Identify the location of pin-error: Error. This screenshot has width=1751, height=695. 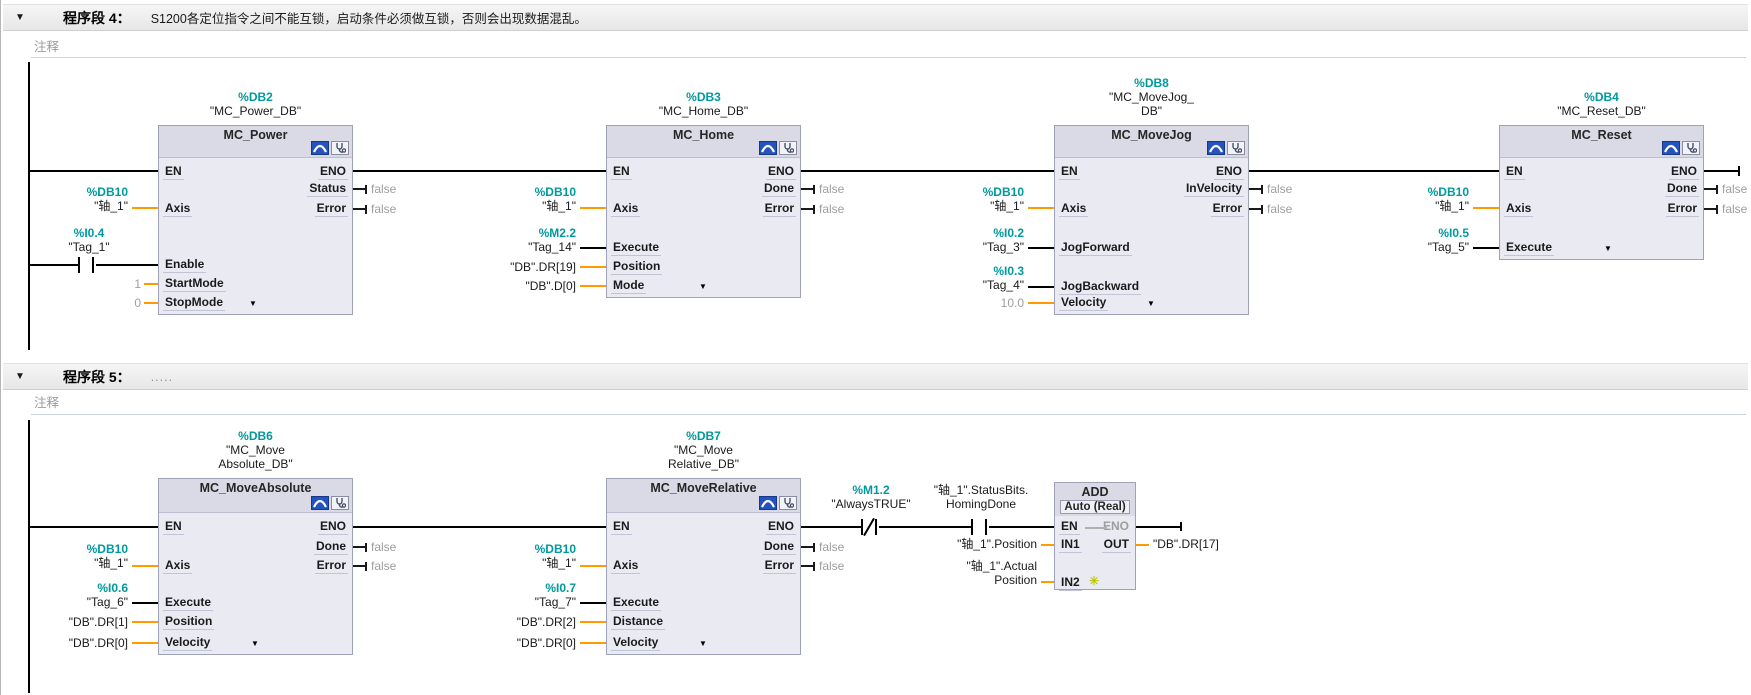
(1682, 209).